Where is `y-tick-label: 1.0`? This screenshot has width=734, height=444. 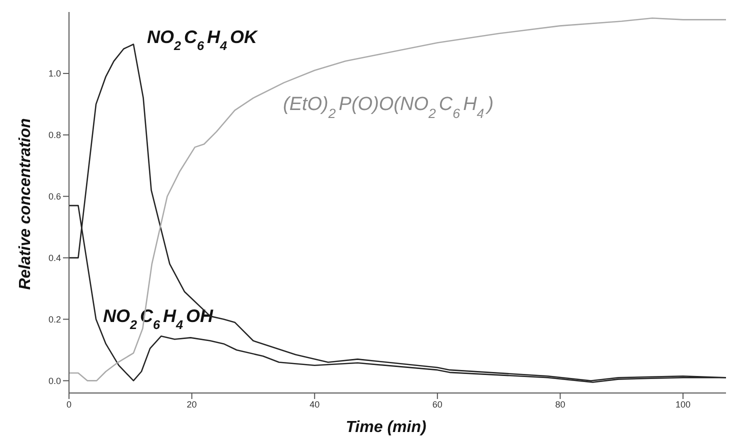
y-tick-label: 1.0 is located at coordinates (54, 73).